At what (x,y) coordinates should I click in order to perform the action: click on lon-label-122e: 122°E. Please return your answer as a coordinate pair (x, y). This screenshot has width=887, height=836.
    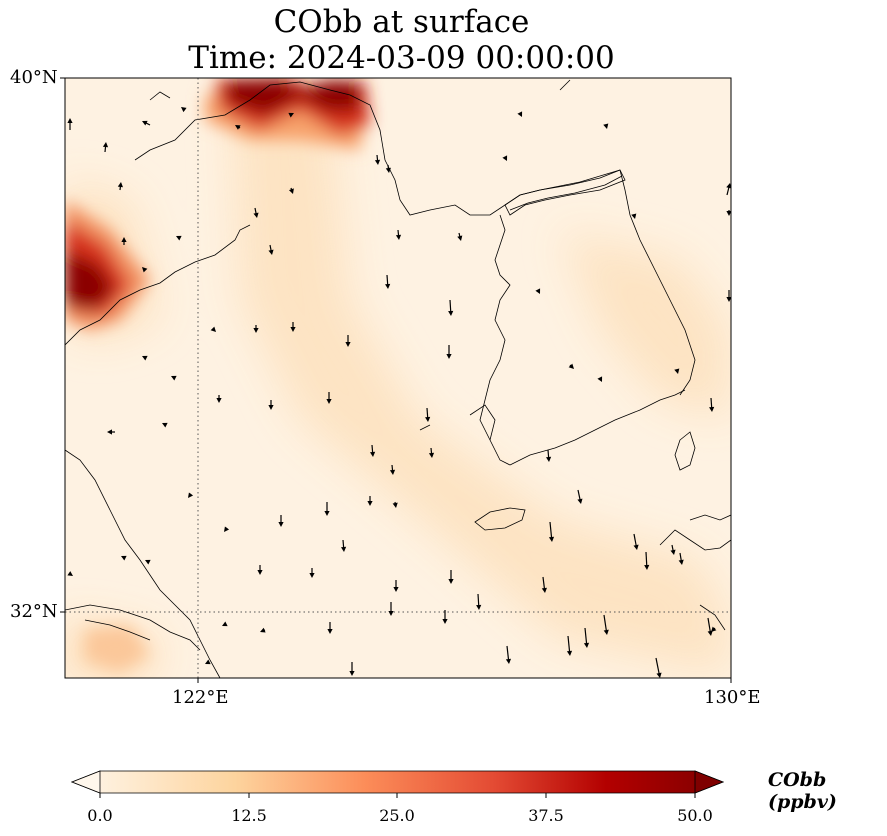
    Looking at the image, I should click on (200, 697).